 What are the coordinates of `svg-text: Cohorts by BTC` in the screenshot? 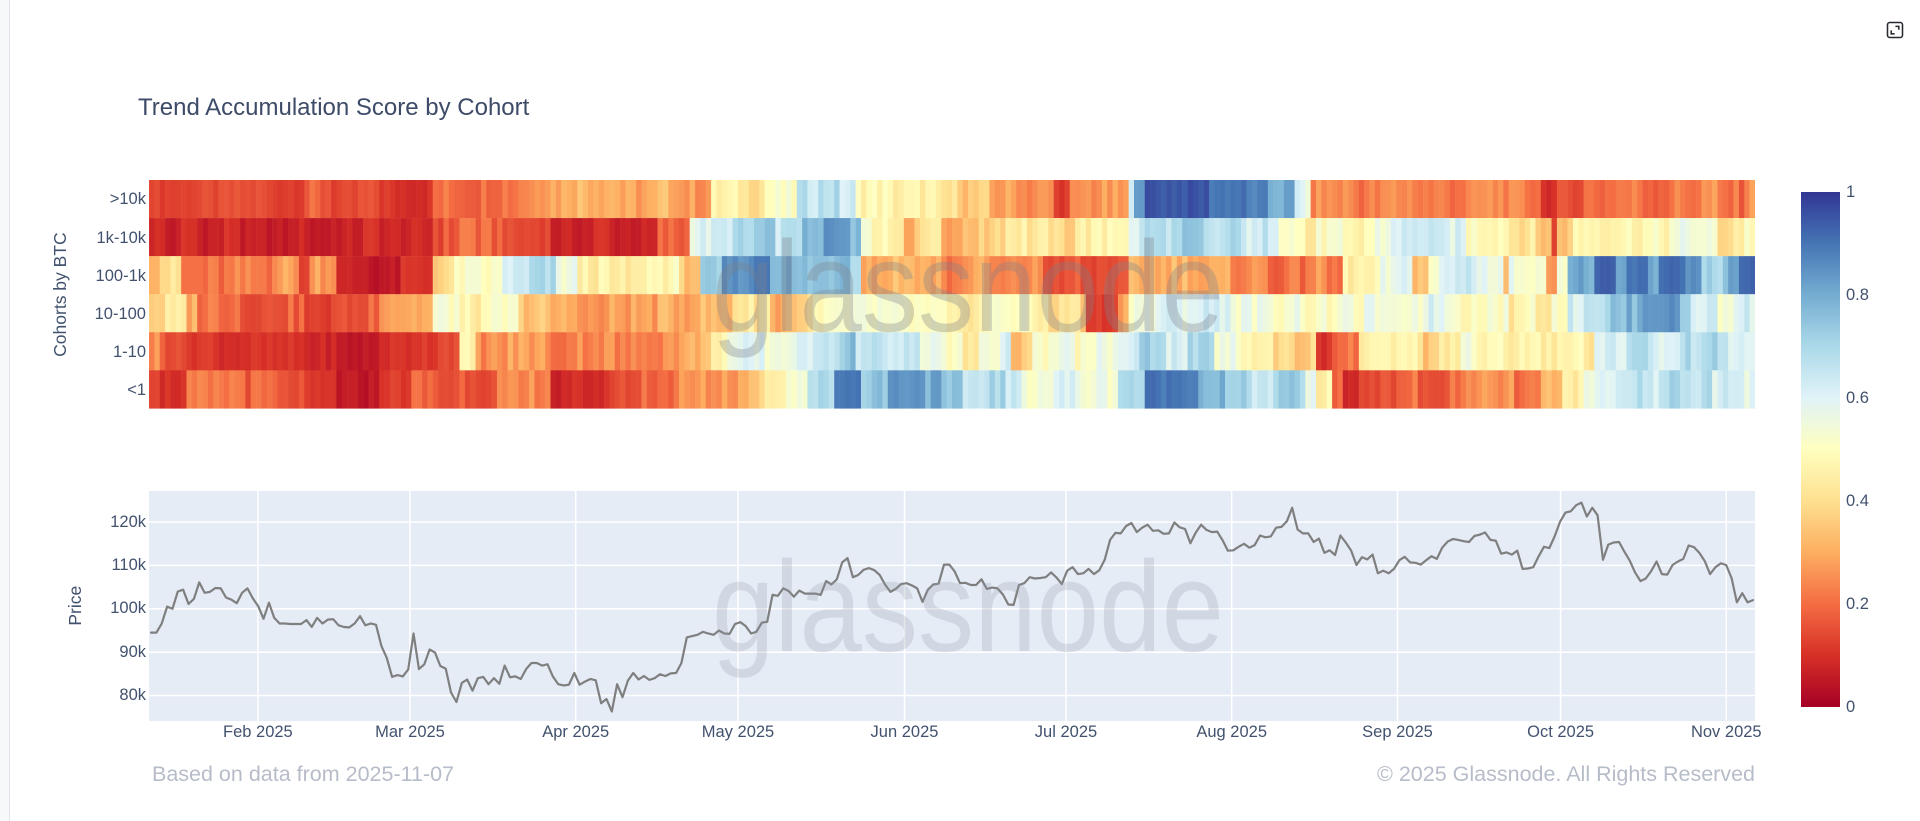 It's located at (60, 294).